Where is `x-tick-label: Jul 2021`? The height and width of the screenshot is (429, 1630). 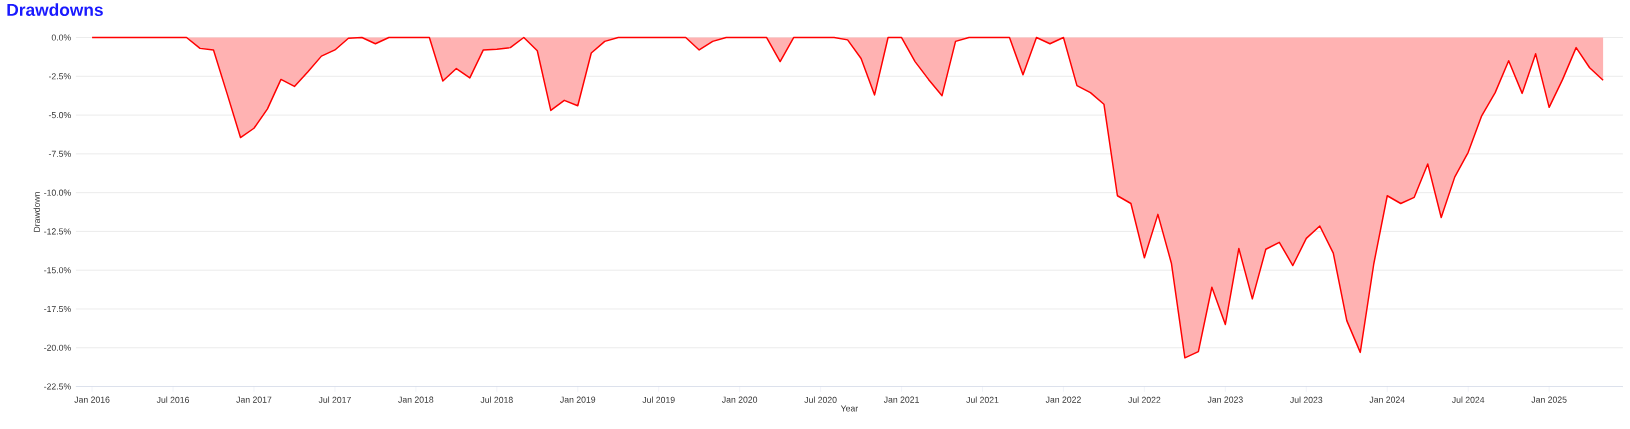 x-tick-label: Jul 2021 is located at coordinates (982, 399).